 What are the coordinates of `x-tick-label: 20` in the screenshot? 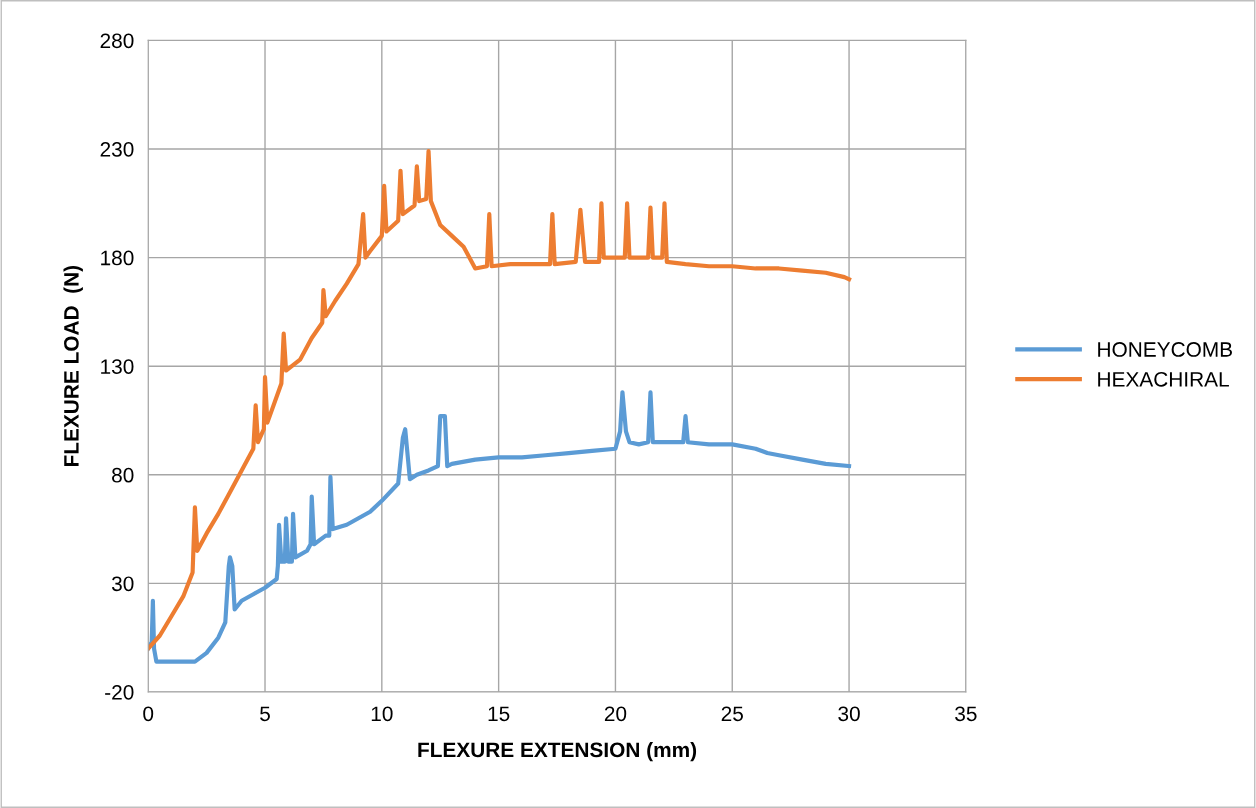 It's located at (615, 714).